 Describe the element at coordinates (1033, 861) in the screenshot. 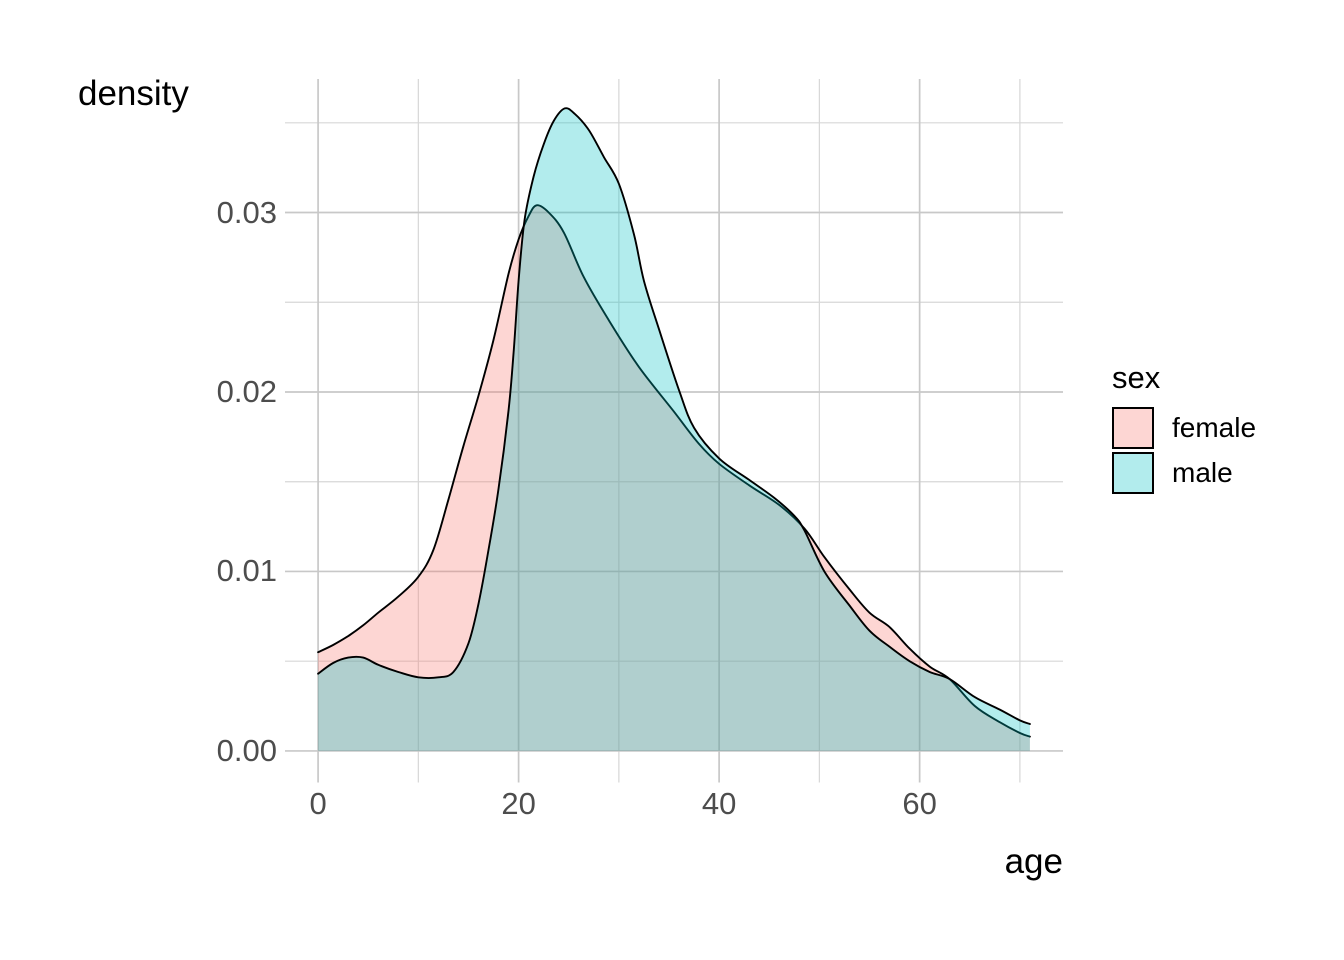

I see `x-axis-title: age` at that location.